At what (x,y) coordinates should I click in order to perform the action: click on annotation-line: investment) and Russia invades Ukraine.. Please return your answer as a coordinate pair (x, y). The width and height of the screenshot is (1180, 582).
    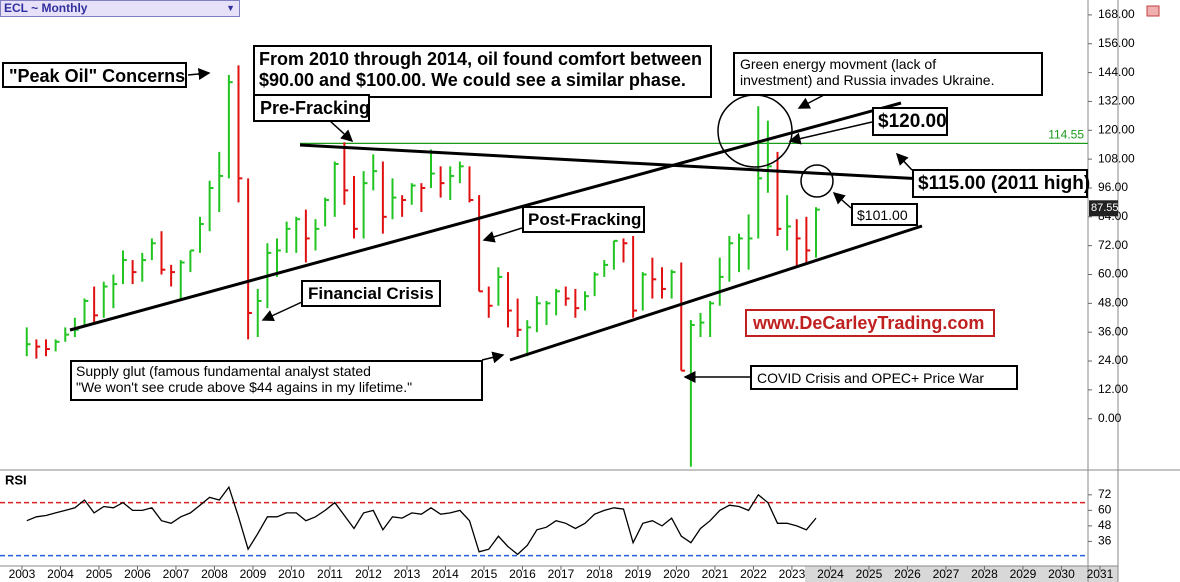
    Looking at the image, I should click on (867, 80).